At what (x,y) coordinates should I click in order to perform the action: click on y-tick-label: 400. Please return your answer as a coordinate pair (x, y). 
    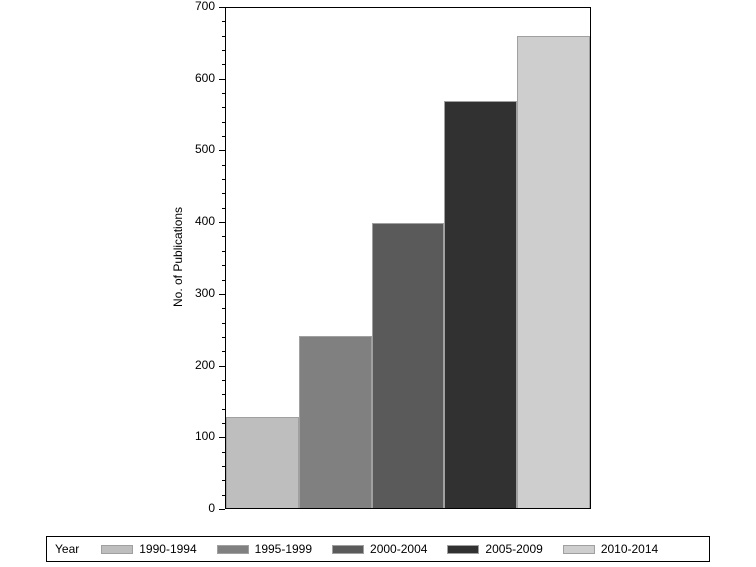
    Looking at the image, I should click on (204, 221).